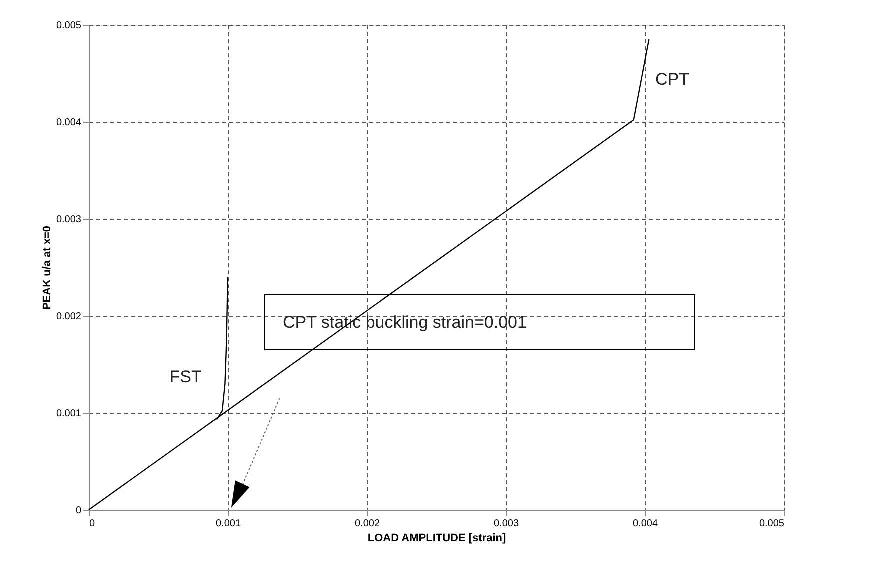  I want to click on x-axis-title: LOAD AMPLITUDE [strain], so click(437, 538).